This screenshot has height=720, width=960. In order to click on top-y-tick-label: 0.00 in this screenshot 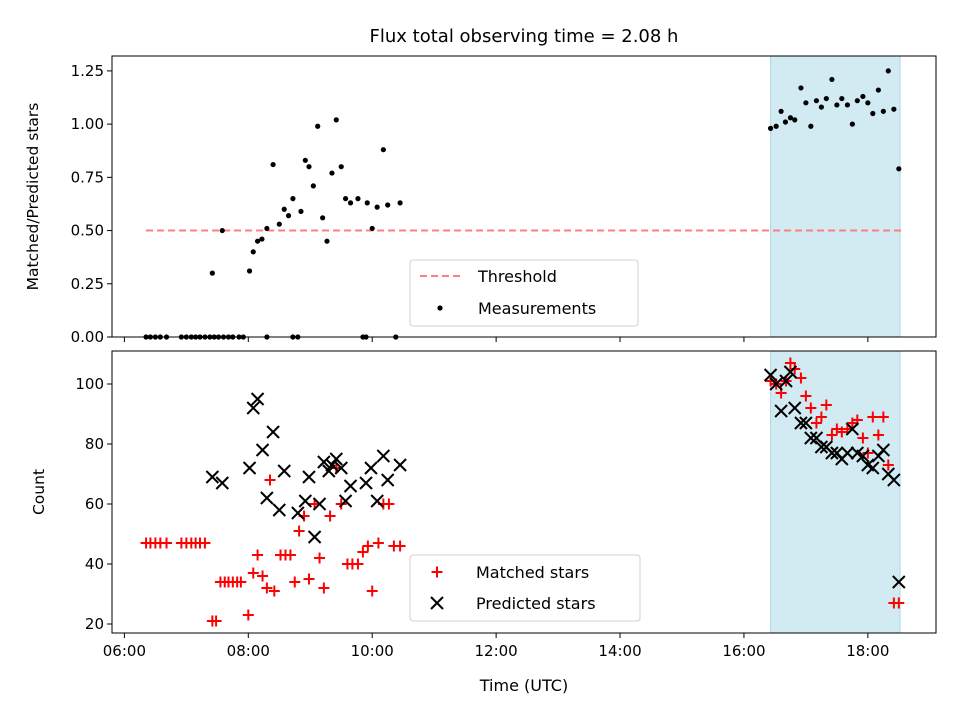, I will do `click(87, 337)`.